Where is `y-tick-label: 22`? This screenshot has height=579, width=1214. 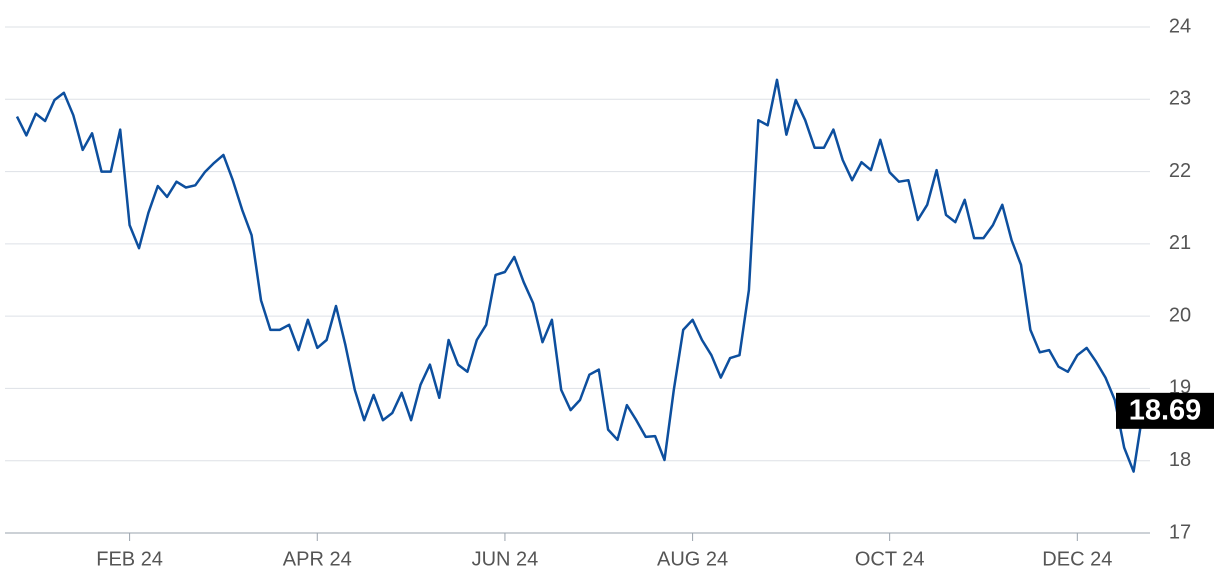 y-tick-label: 22 is located at coordinates (1180, 171).